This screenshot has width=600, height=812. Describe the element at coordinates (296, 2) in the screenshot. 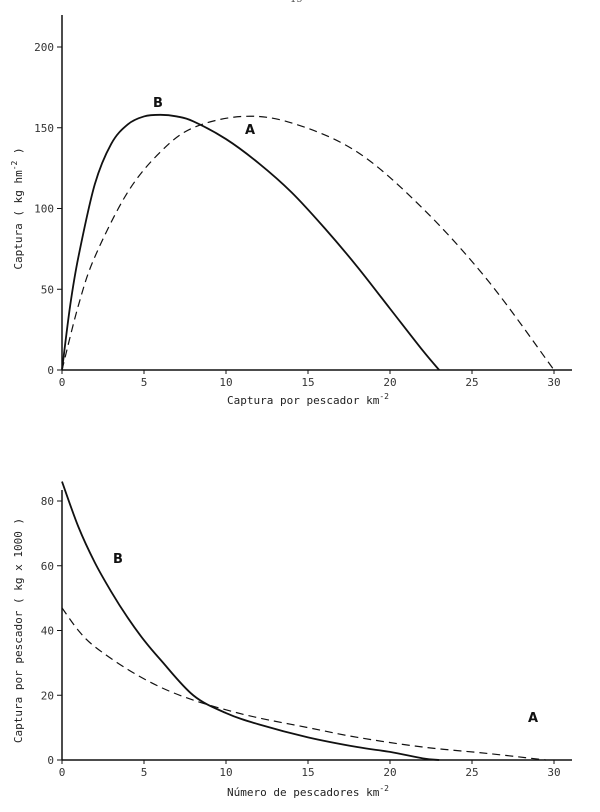

I see `page-number: 19` at that location.